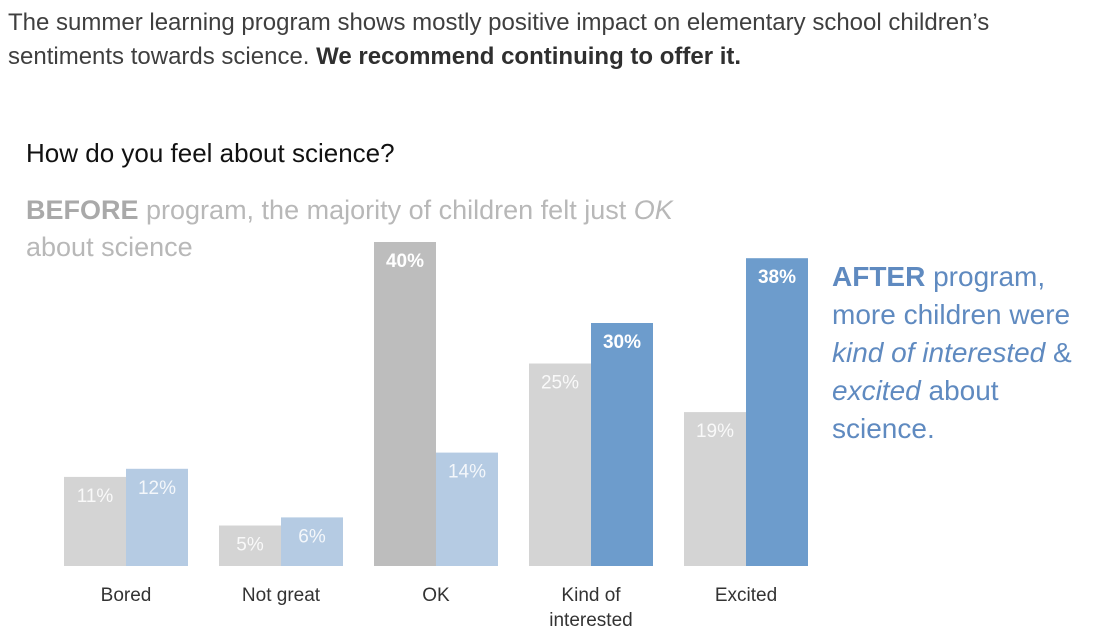 The height and width of the screenshot is (644, 1100). I want to click on headline-recommendation: We recommend continuing to offer it., so click(529, 56).